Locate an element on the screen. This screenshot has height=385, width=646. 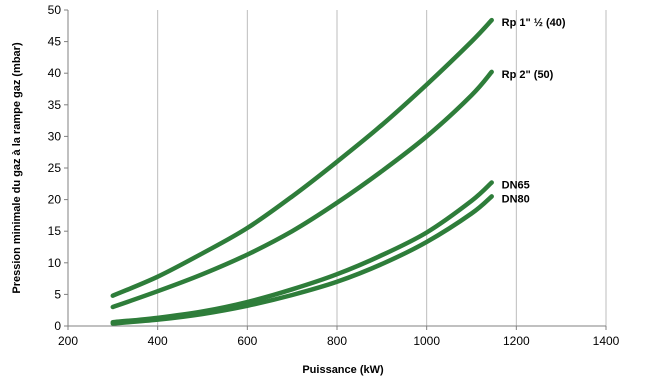
x-tick-label: 200 is located at coordinates (68, 341).